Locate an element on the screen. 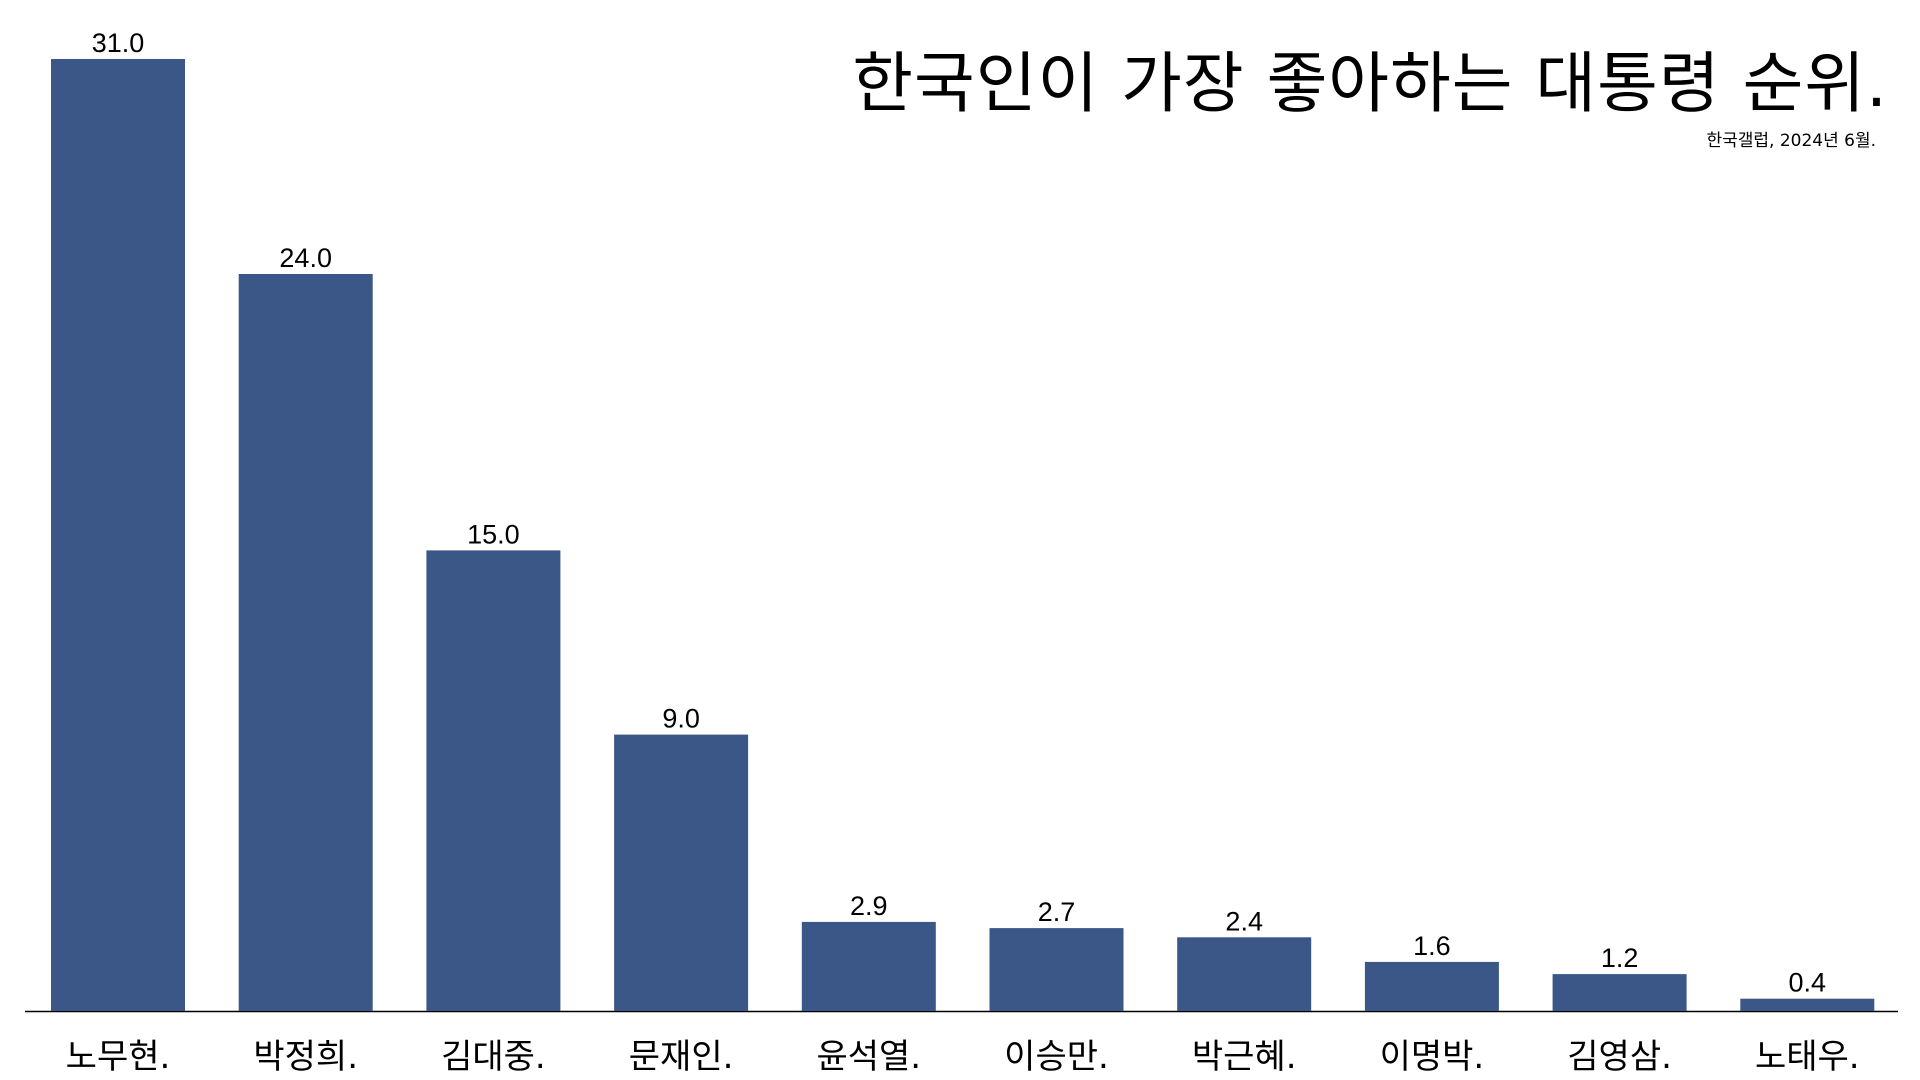 The height and width of the screenshot is (1080, 1920). category-label-5: 윤석열. is located at coordinates (868, 1057).